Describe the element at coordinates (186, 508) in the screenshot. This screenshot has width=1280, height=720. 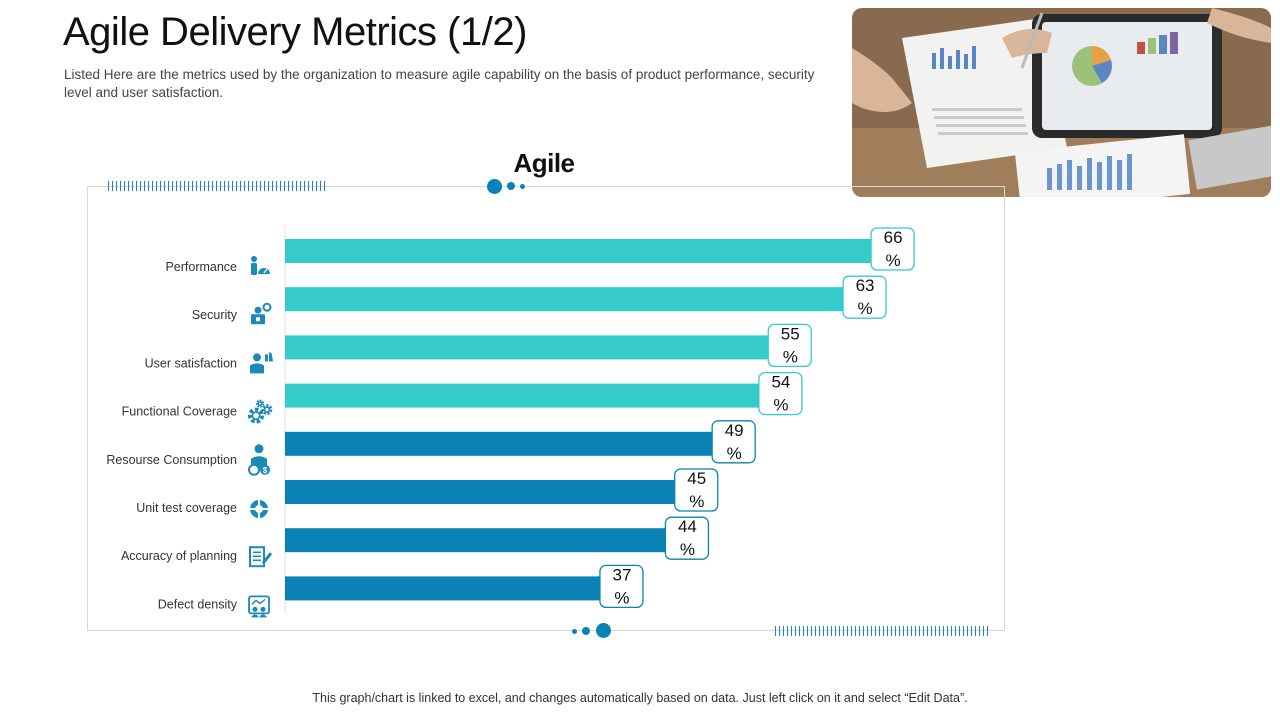
I see `category-label: Unit test coverage` at that location.